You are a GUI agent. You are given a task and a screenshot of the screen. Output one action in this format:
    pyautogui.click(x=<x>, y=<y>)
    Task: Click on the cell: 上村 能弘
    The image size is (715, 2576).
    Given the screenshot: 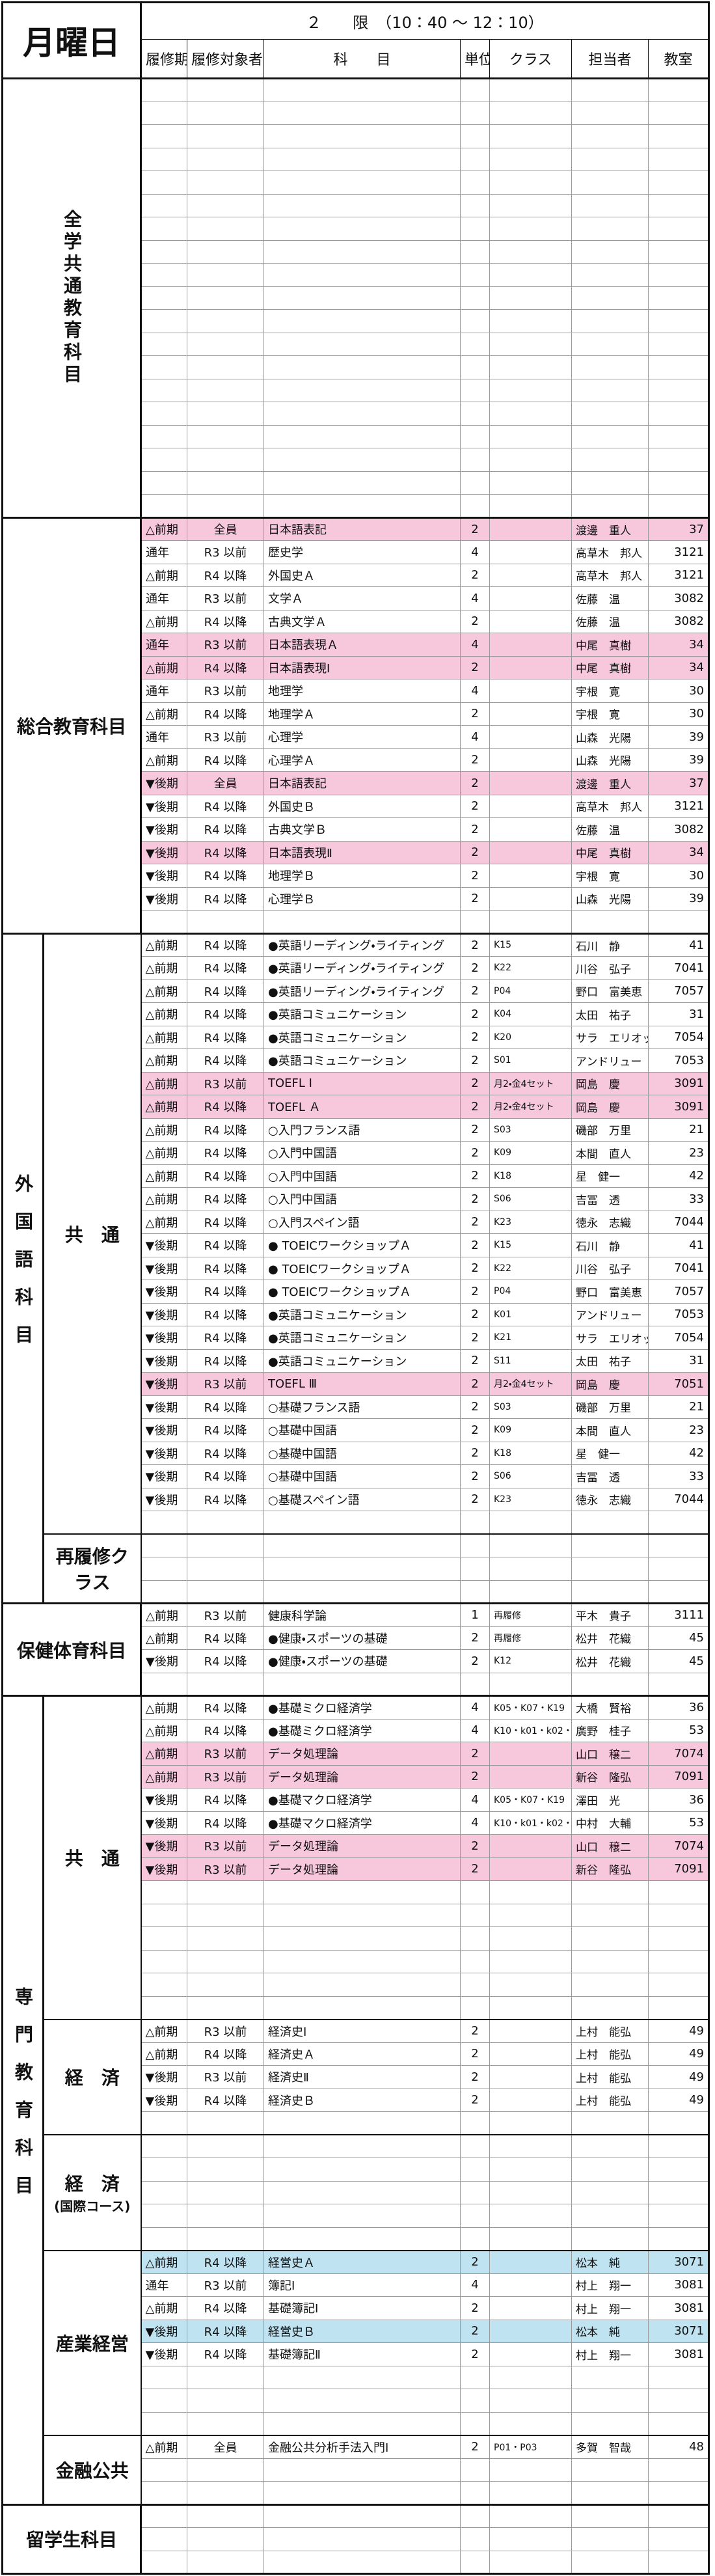 What is the action you would take?
    pyautogui.click(x=610, y=2100)
    